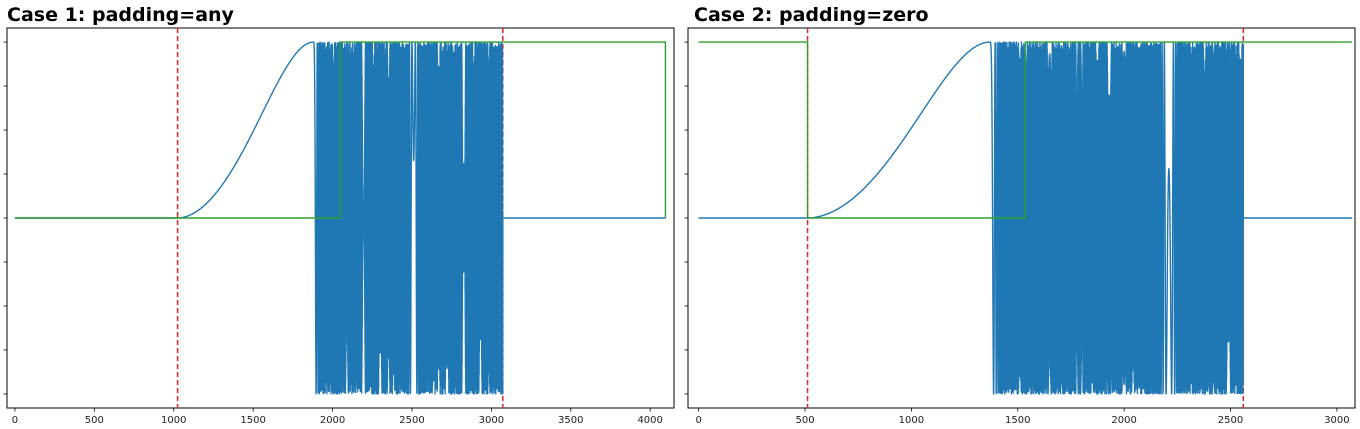 The height and width of the screenshot is (429, 1360). Describe the element at coordinates (121, 15) in the screenshot. I see `panel-title: Case 1: padding=any` at that location.